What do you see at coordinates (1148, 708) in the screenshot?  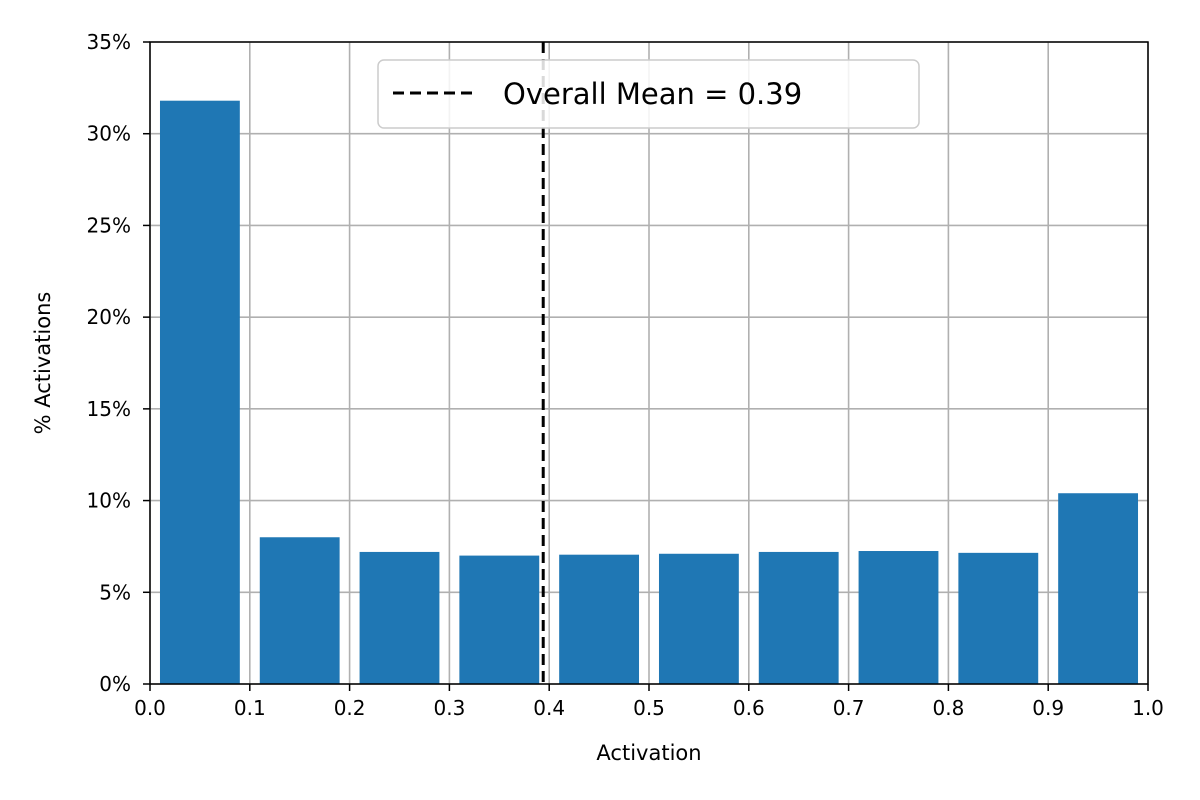 I see `x-tick-label: 1.0` at bounding box center [1148, 708].